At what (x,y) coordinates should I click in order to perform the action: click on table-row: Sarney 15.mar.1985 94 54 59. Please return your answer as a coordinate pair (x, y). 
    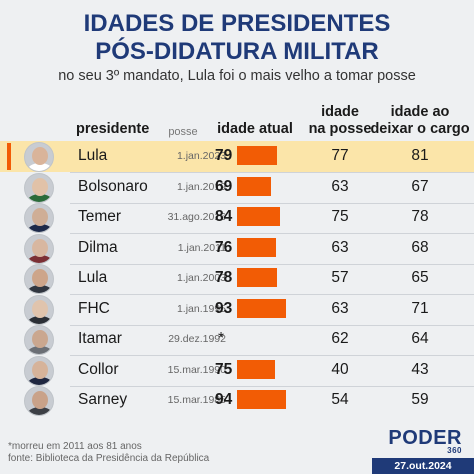
    Looking at the image, I should click on (237, 400).